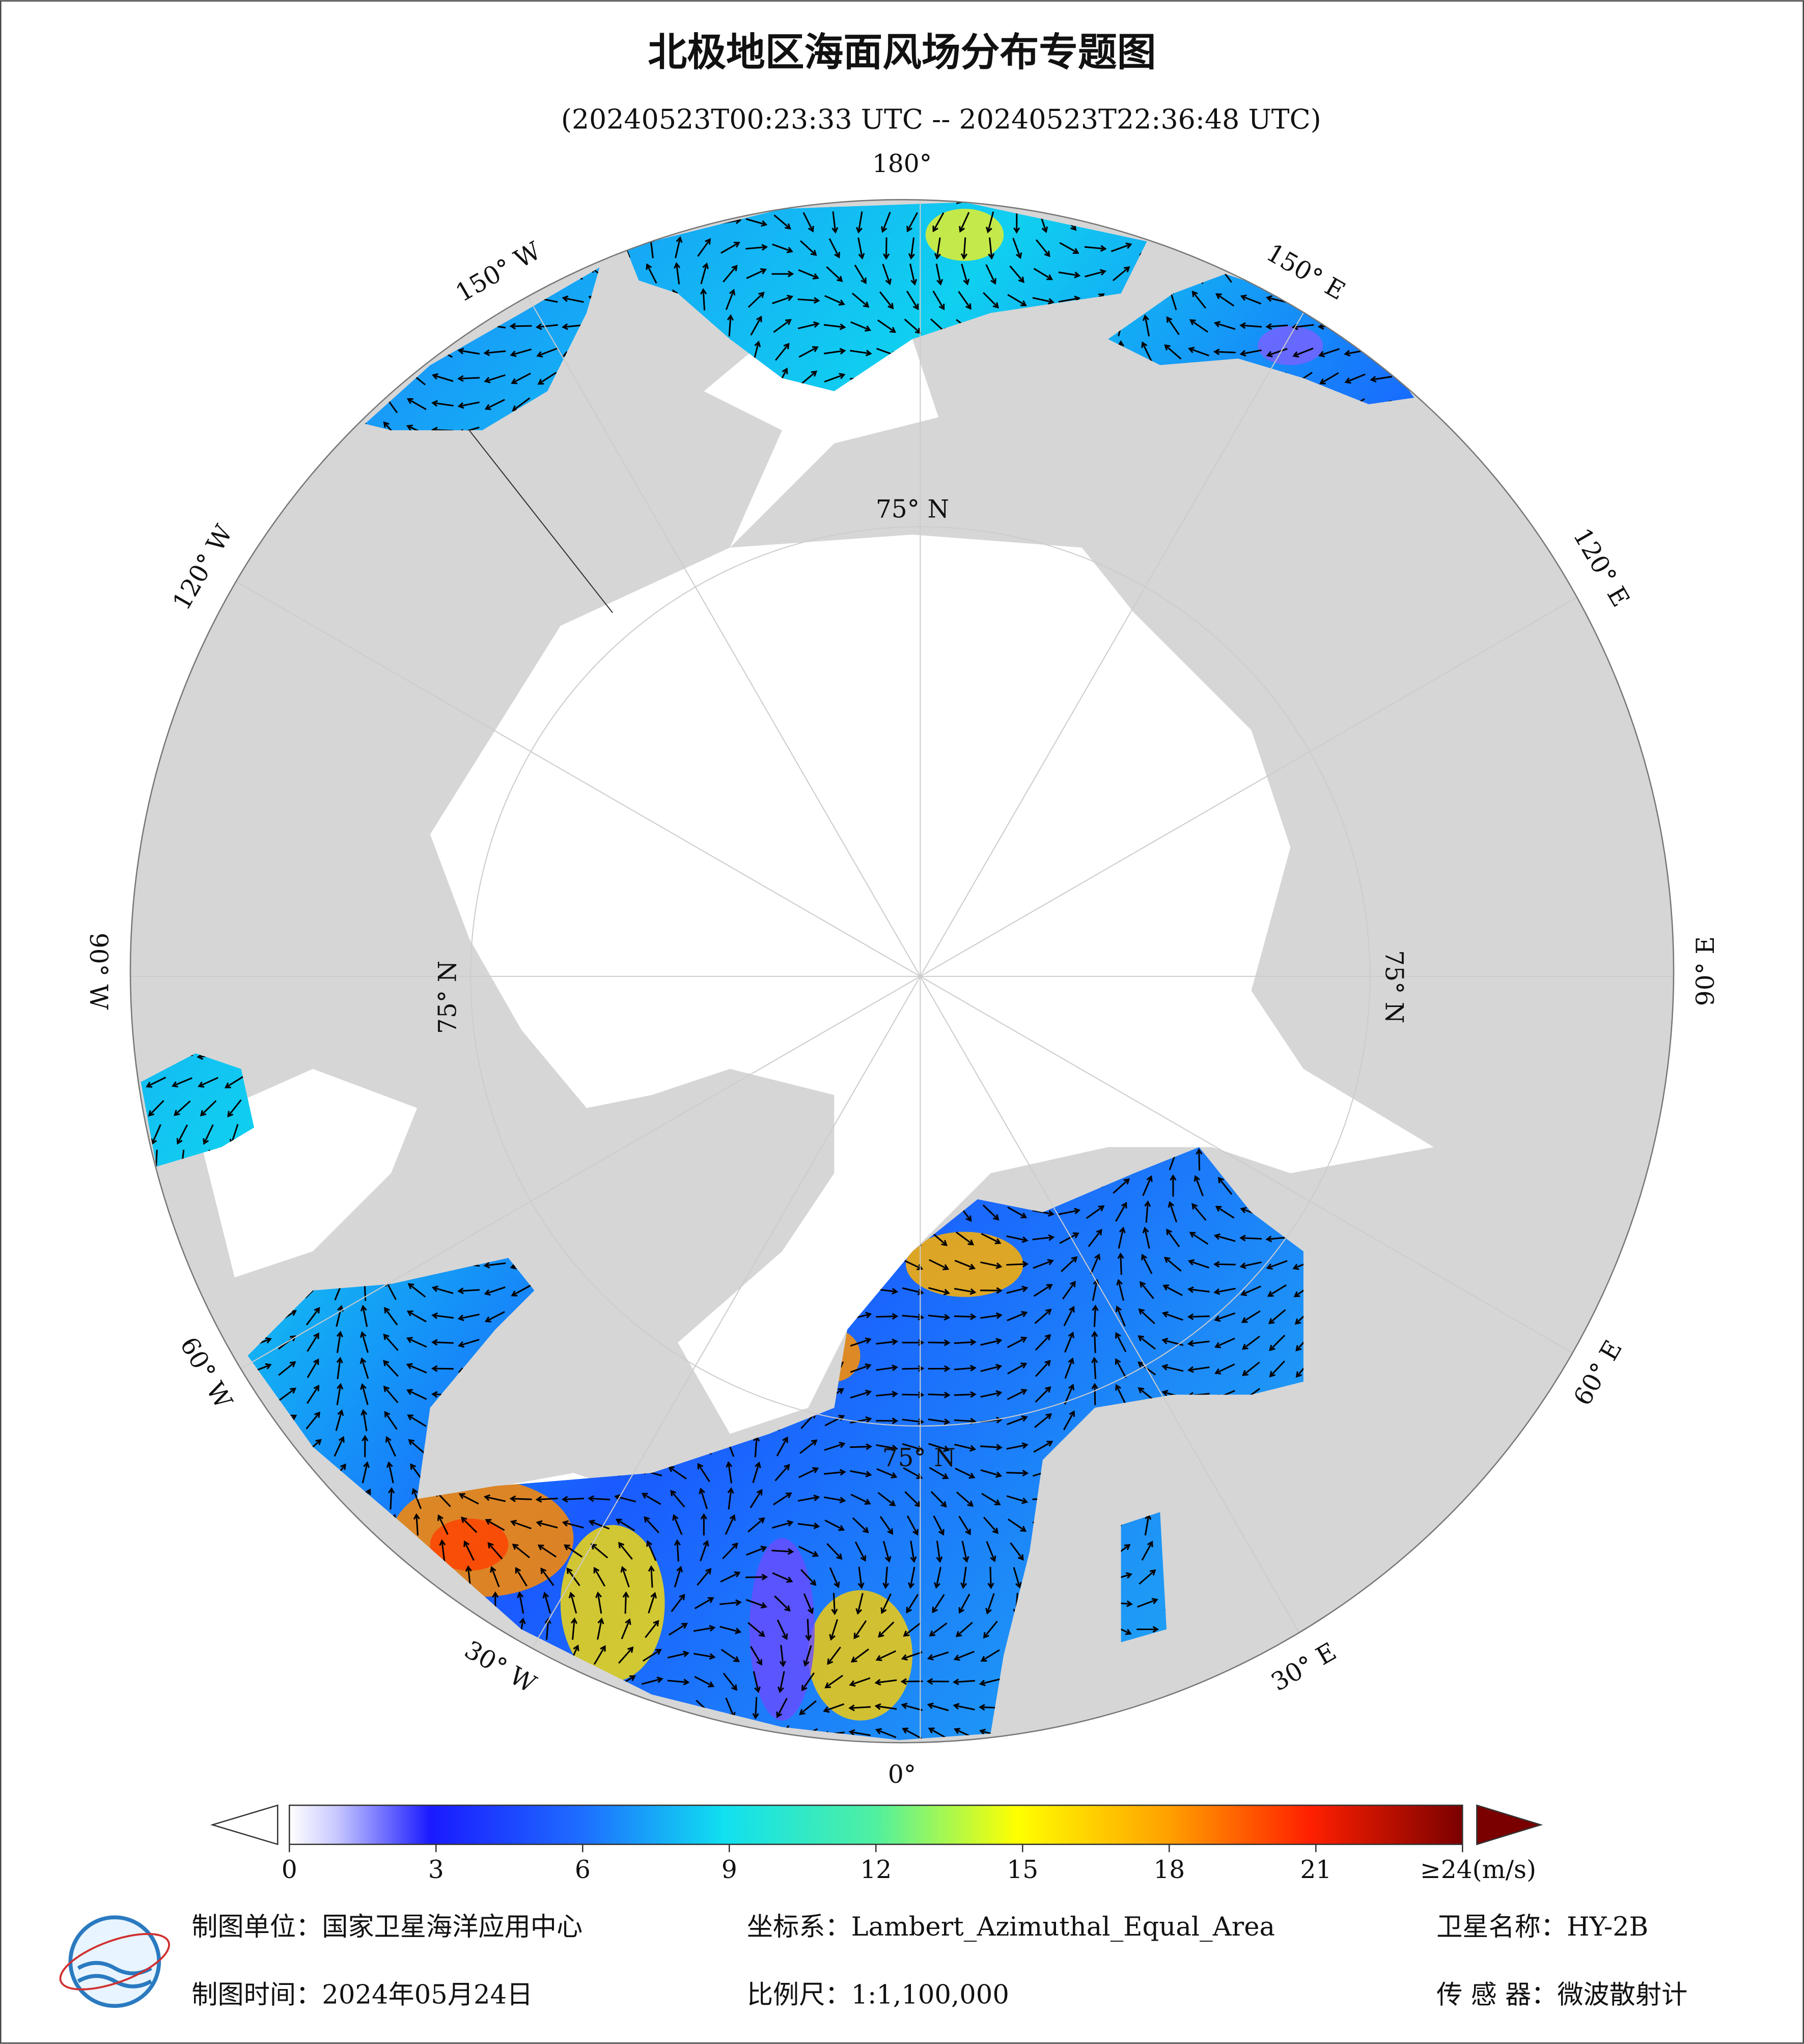  I want to click on colorbar-under, so click(244, 1824).